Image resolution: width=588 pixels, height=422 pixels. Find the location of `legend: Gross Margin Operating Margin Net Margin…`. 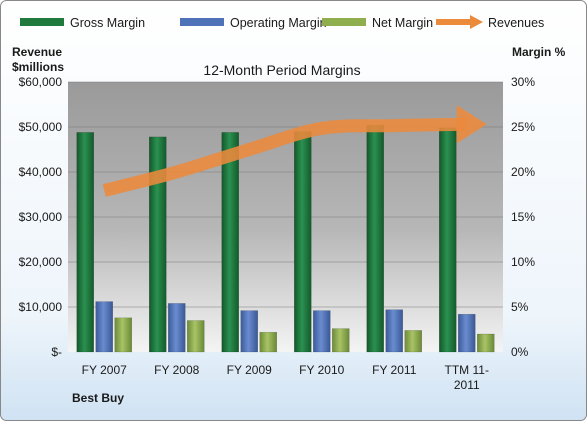

legend: Gross Margin Operating Margin Net Margin… is located at coordinates (282, 22).